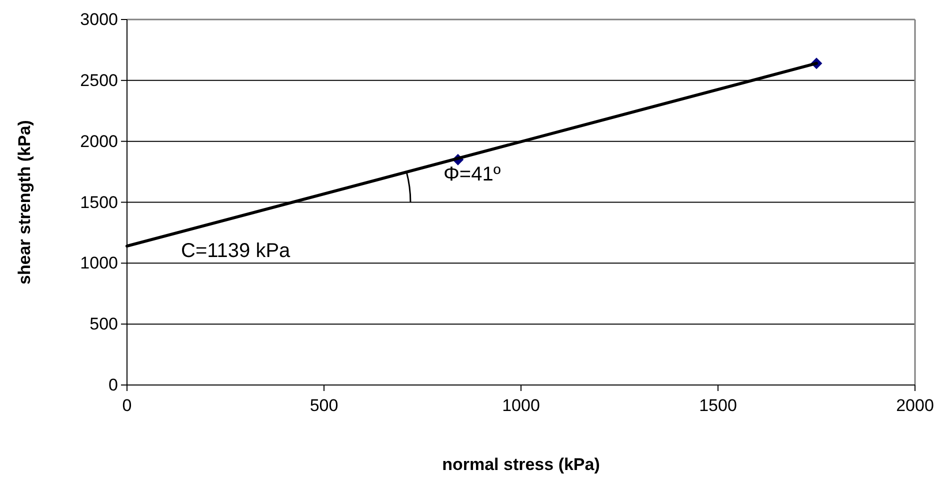  I want to click on y-tick-label: 0, so click(113, 385).